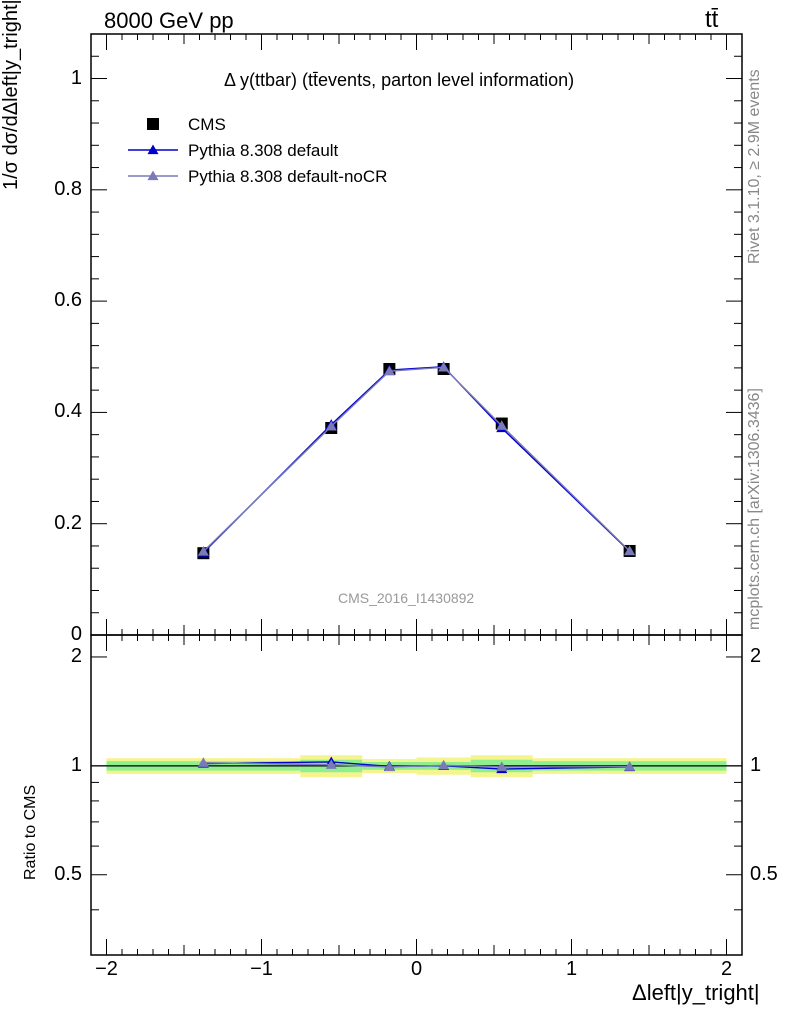  Describe the element at coordinates (106, 969) in the screenshot. I see `x-tick-label: −2` at that location.